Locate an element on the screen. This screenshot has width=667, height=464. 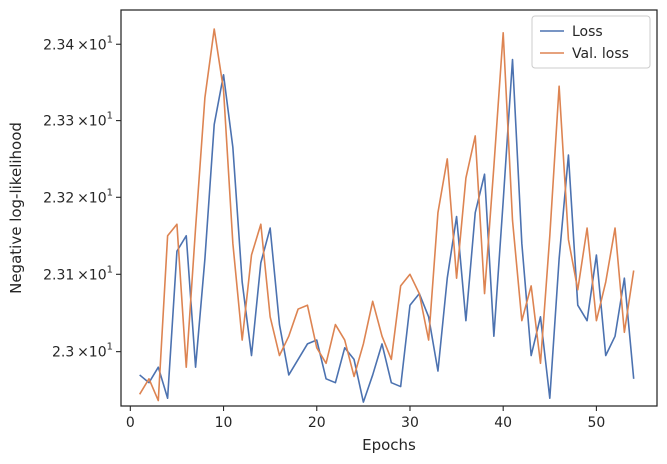
y-tick-label: 2.34 ×10¹ is located at coordinates (78, 43).